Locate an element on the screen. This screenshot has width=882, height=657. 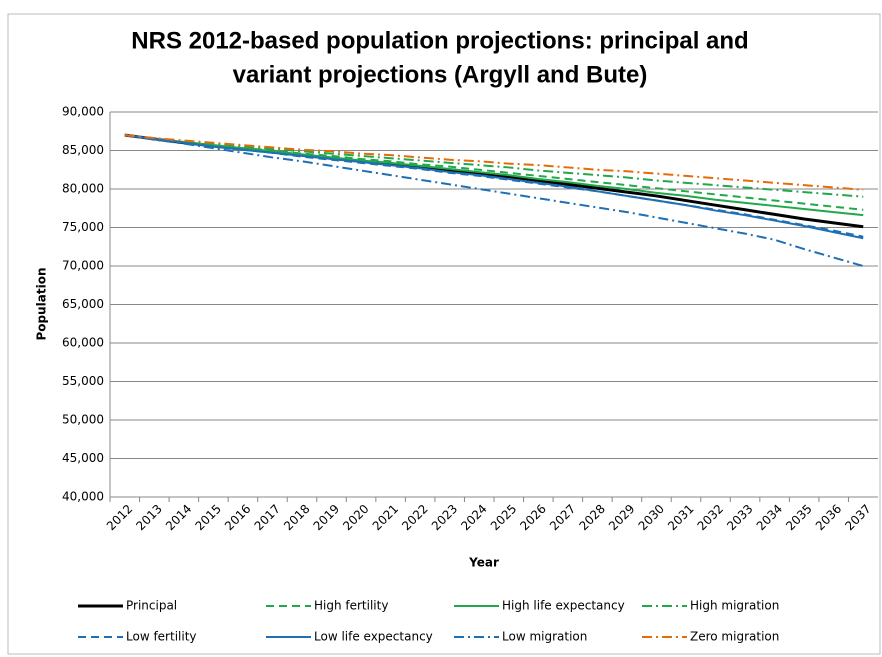
x-tick-label: 2028 is located at coordinates (591, 517).